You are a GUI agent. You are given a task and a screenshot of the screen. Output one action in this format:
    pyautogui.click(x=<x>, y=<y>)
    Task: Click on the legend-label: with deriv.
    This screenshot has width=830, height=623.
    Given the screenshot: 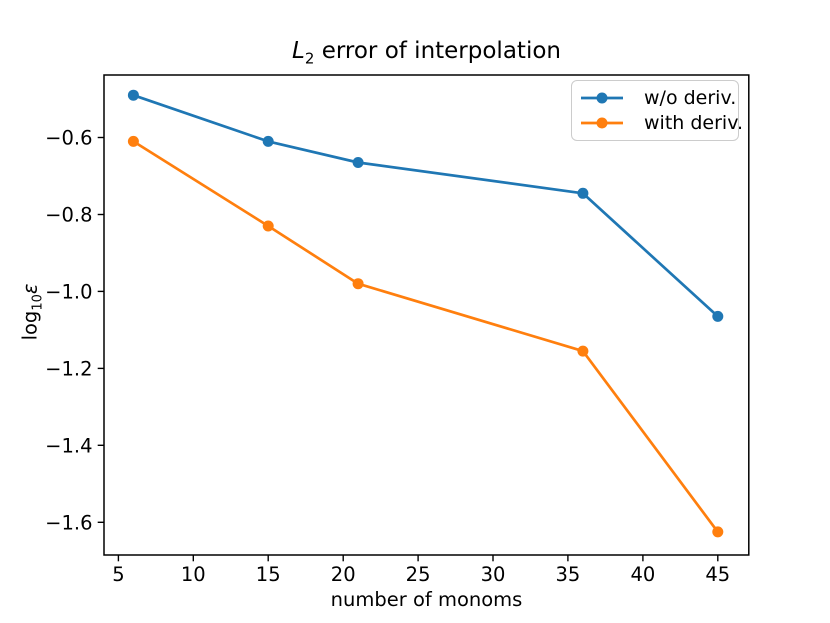 What is the action you would take?
    pyautogui.click(x=693, y=123)
    